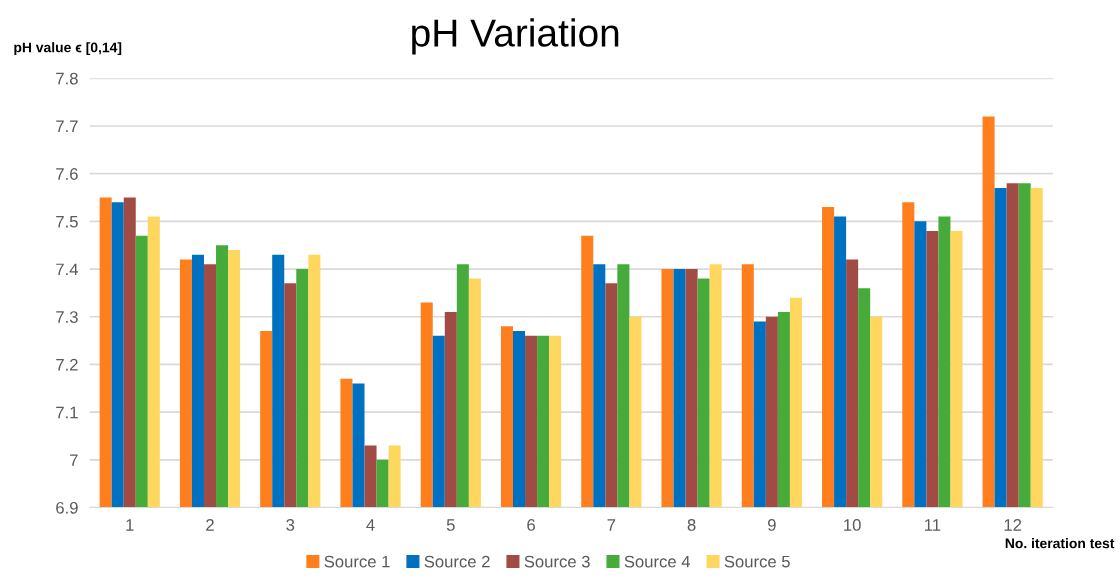 This screenshot has width=1120, height=580. Describe the element at coordinates (557, 561) in the screenshot. I see `legend-label: Source 3` at that location.